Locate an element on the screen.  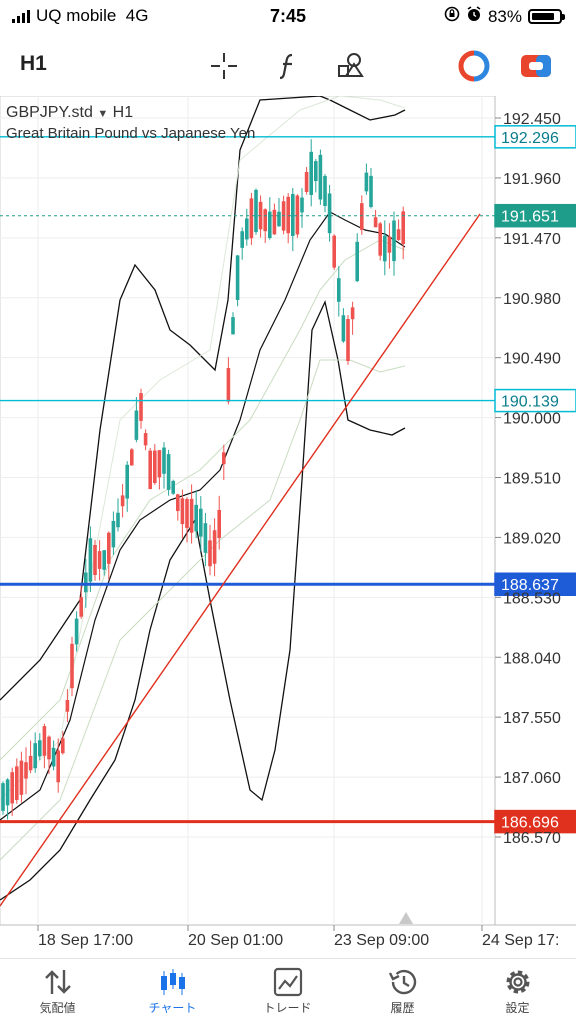
alarm-icon is located at coordinates (474, 16).